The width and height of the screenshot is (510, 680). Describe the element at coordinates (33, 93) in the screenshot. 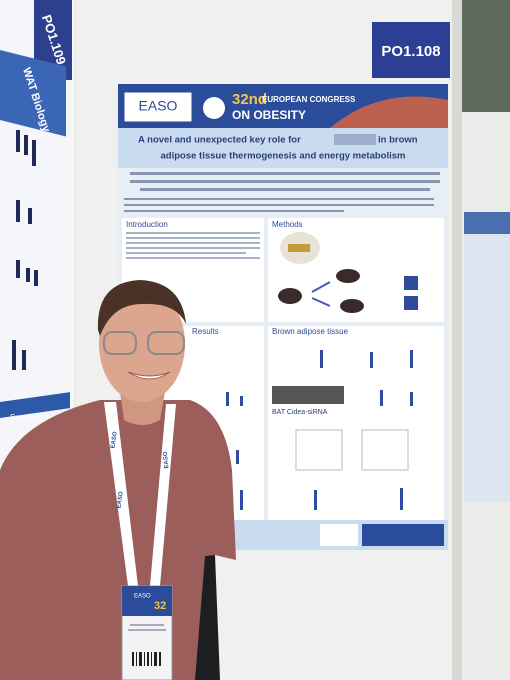

I see `left-heading-band` at that location.